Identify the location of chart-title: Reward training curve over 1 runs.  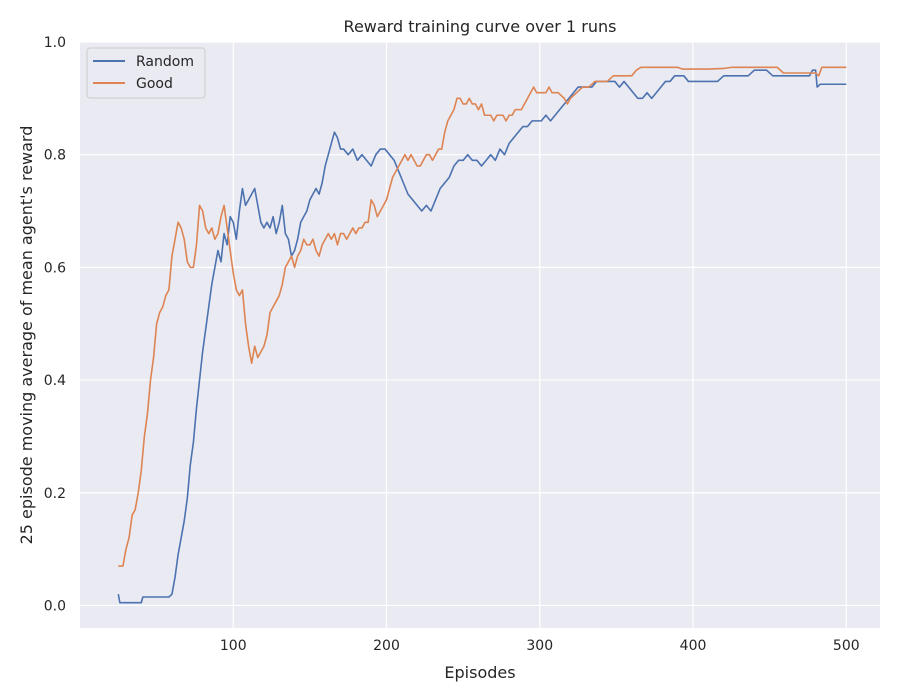
(480, 26).